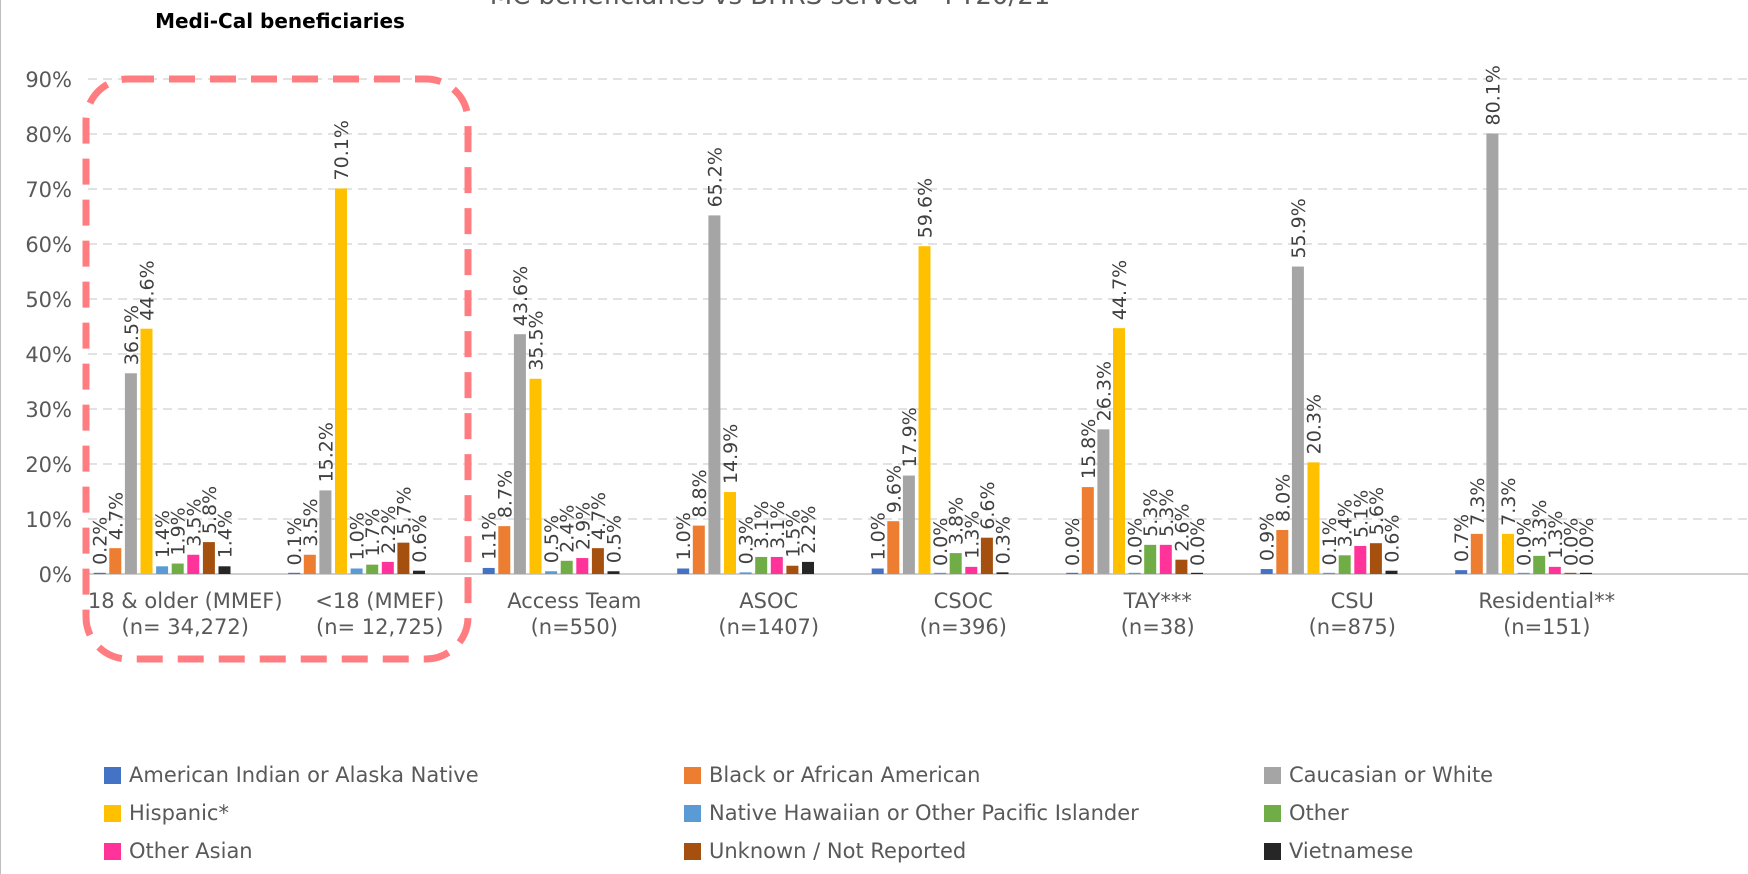  Describe the element at coordinates (1182, 527) in the screenshot. I see `data-label: 2.6%` at that location.